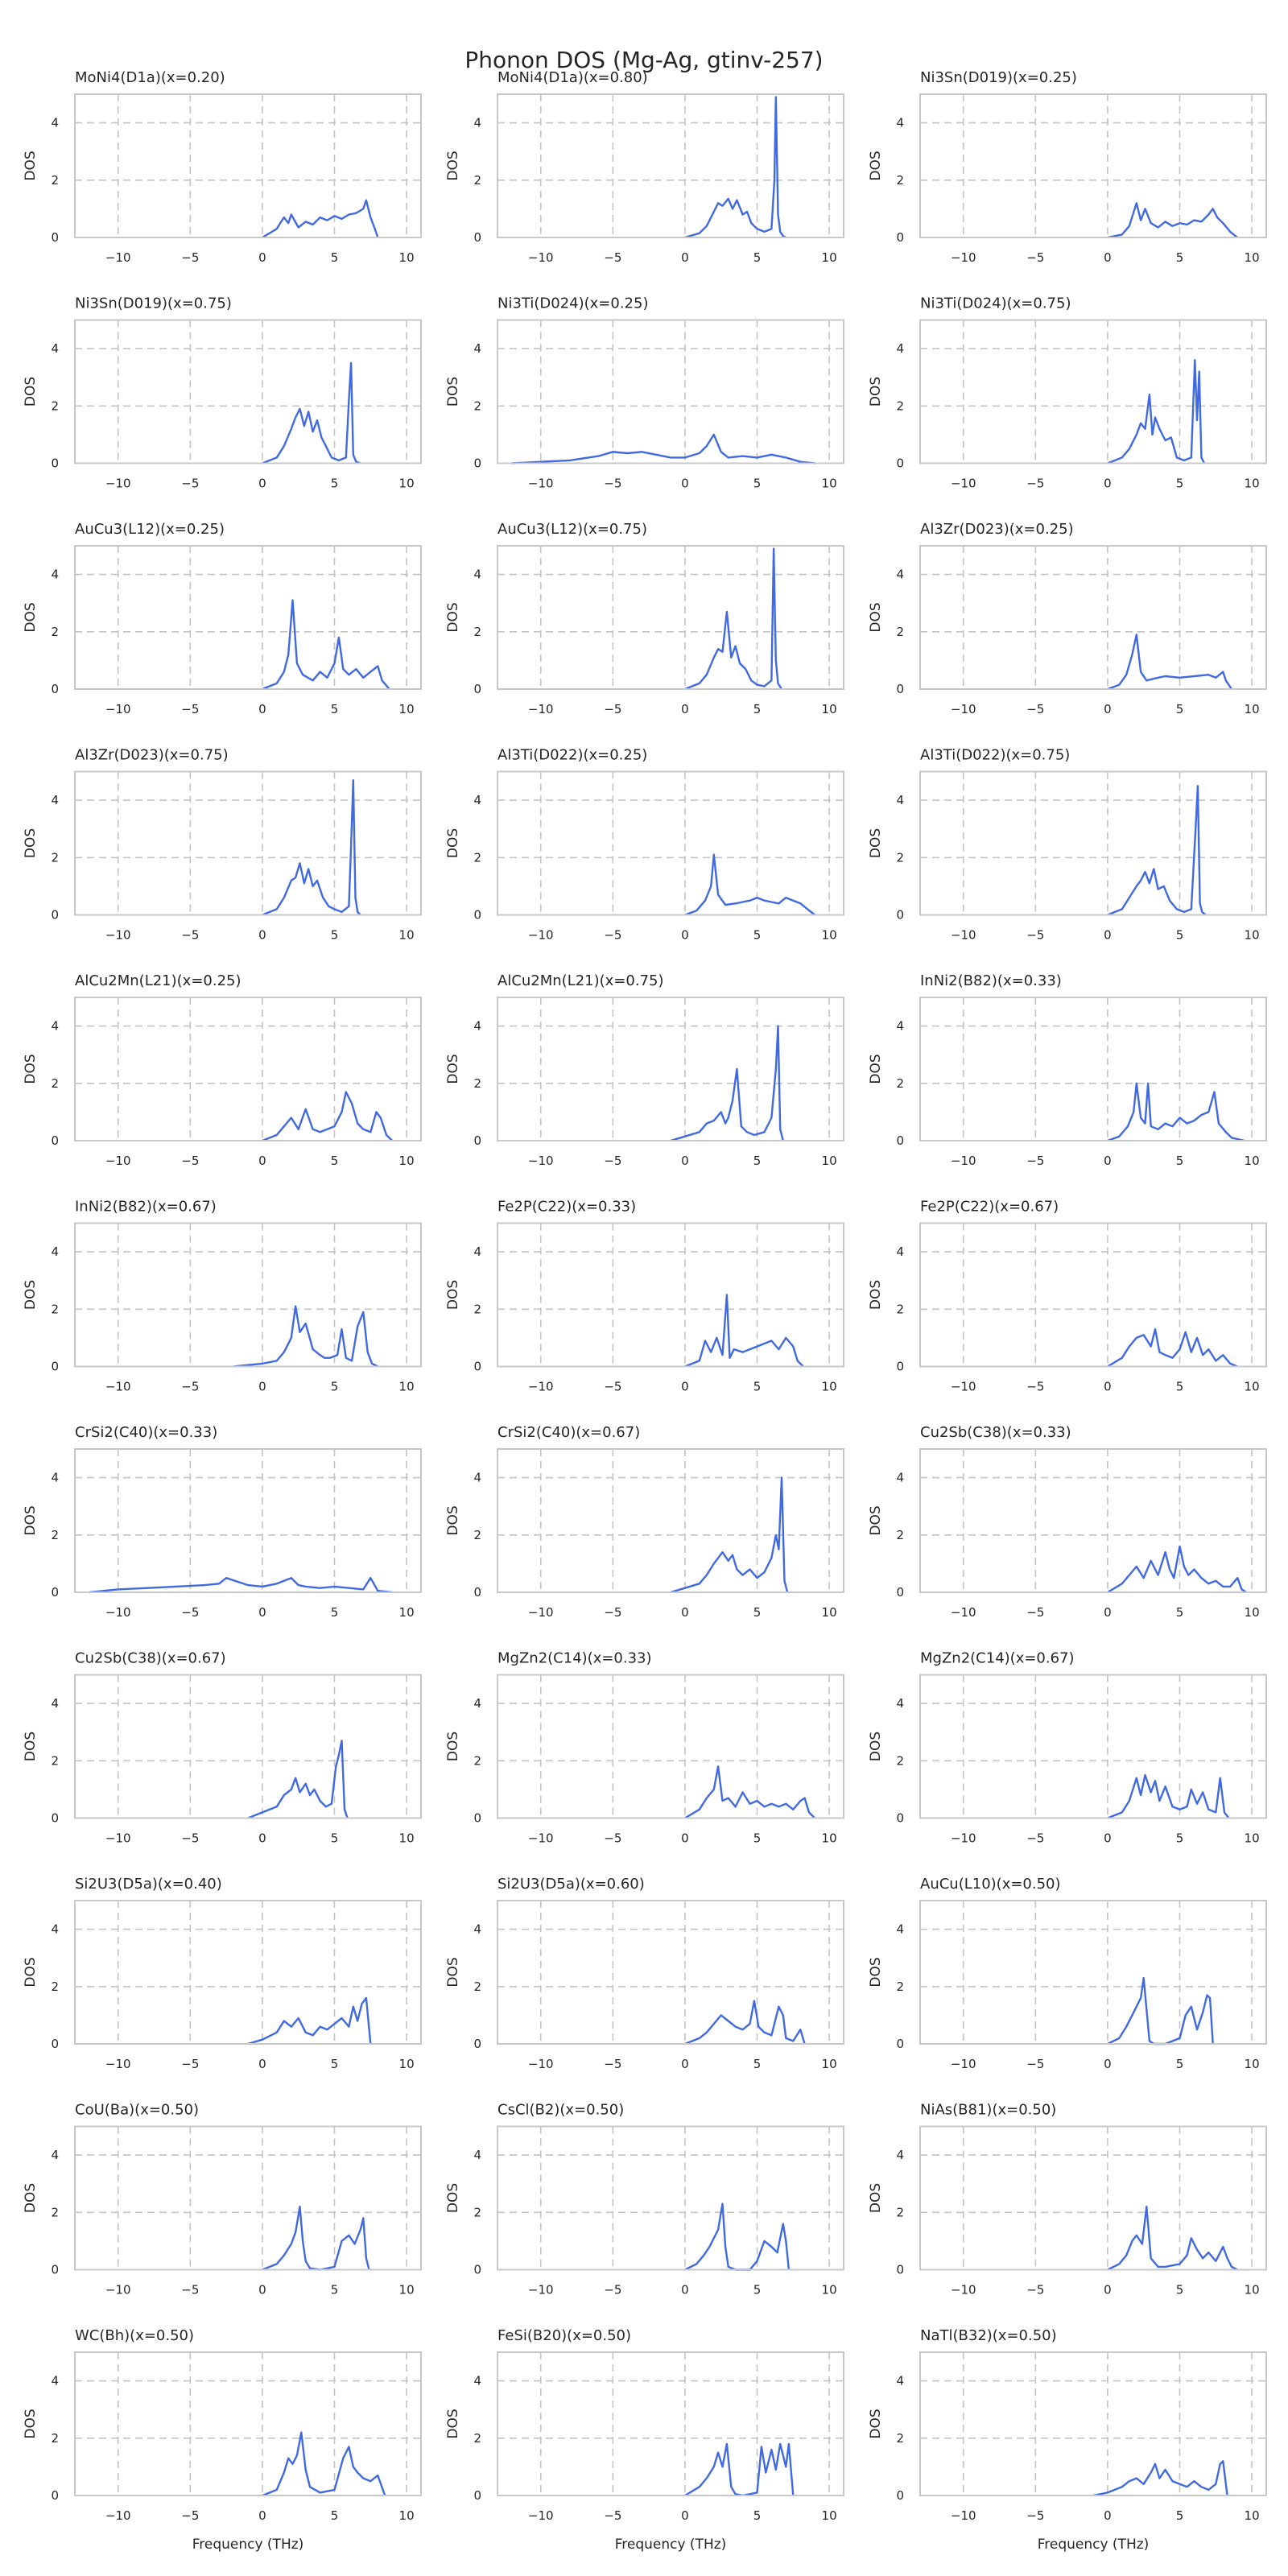  What do you see at coordinates (643, 60) in the screenshot?
I see `figure-title: Phonon DOS (Mg-Ag, gtinv-257)` at bounding box center [643, 60].